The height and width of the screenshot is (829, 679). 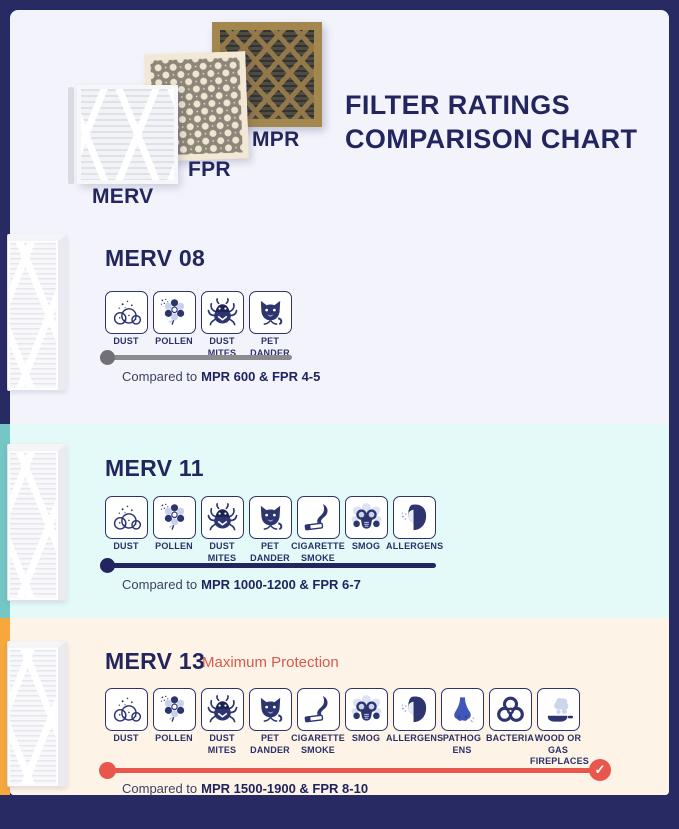 I want to click on merv08-compared-text: Compared to MPR 600 & FPR 4-5, so click(x=221, y=376).